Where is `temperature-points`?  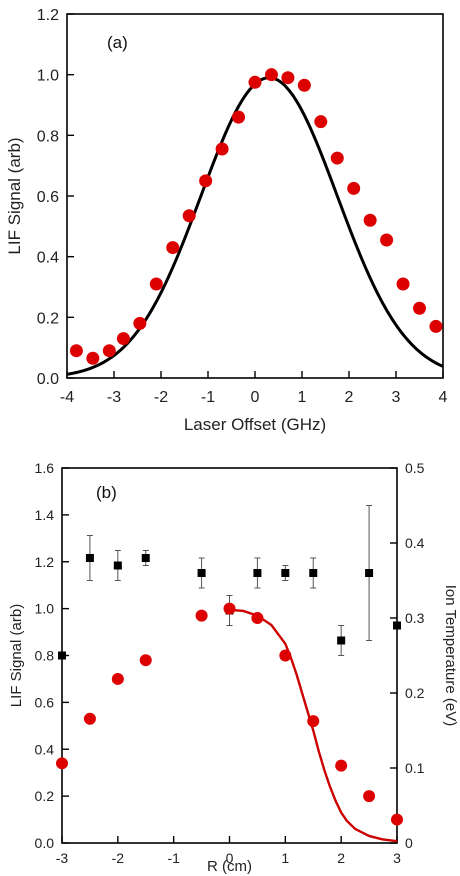 temperature-points is located at coordinates (229, 582).